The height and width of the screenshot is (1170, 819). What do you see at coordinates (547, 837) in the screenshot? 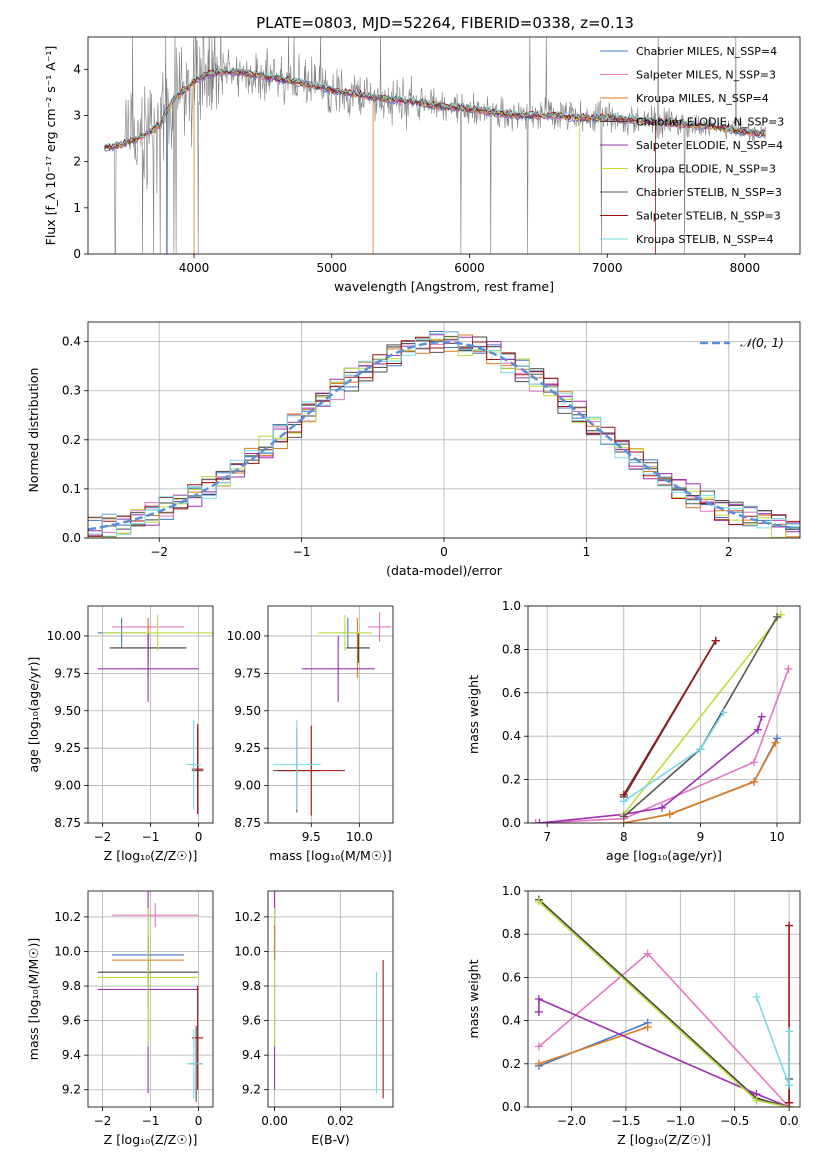
I see `x-tick-label: 7` at bounding box center [547, 837].